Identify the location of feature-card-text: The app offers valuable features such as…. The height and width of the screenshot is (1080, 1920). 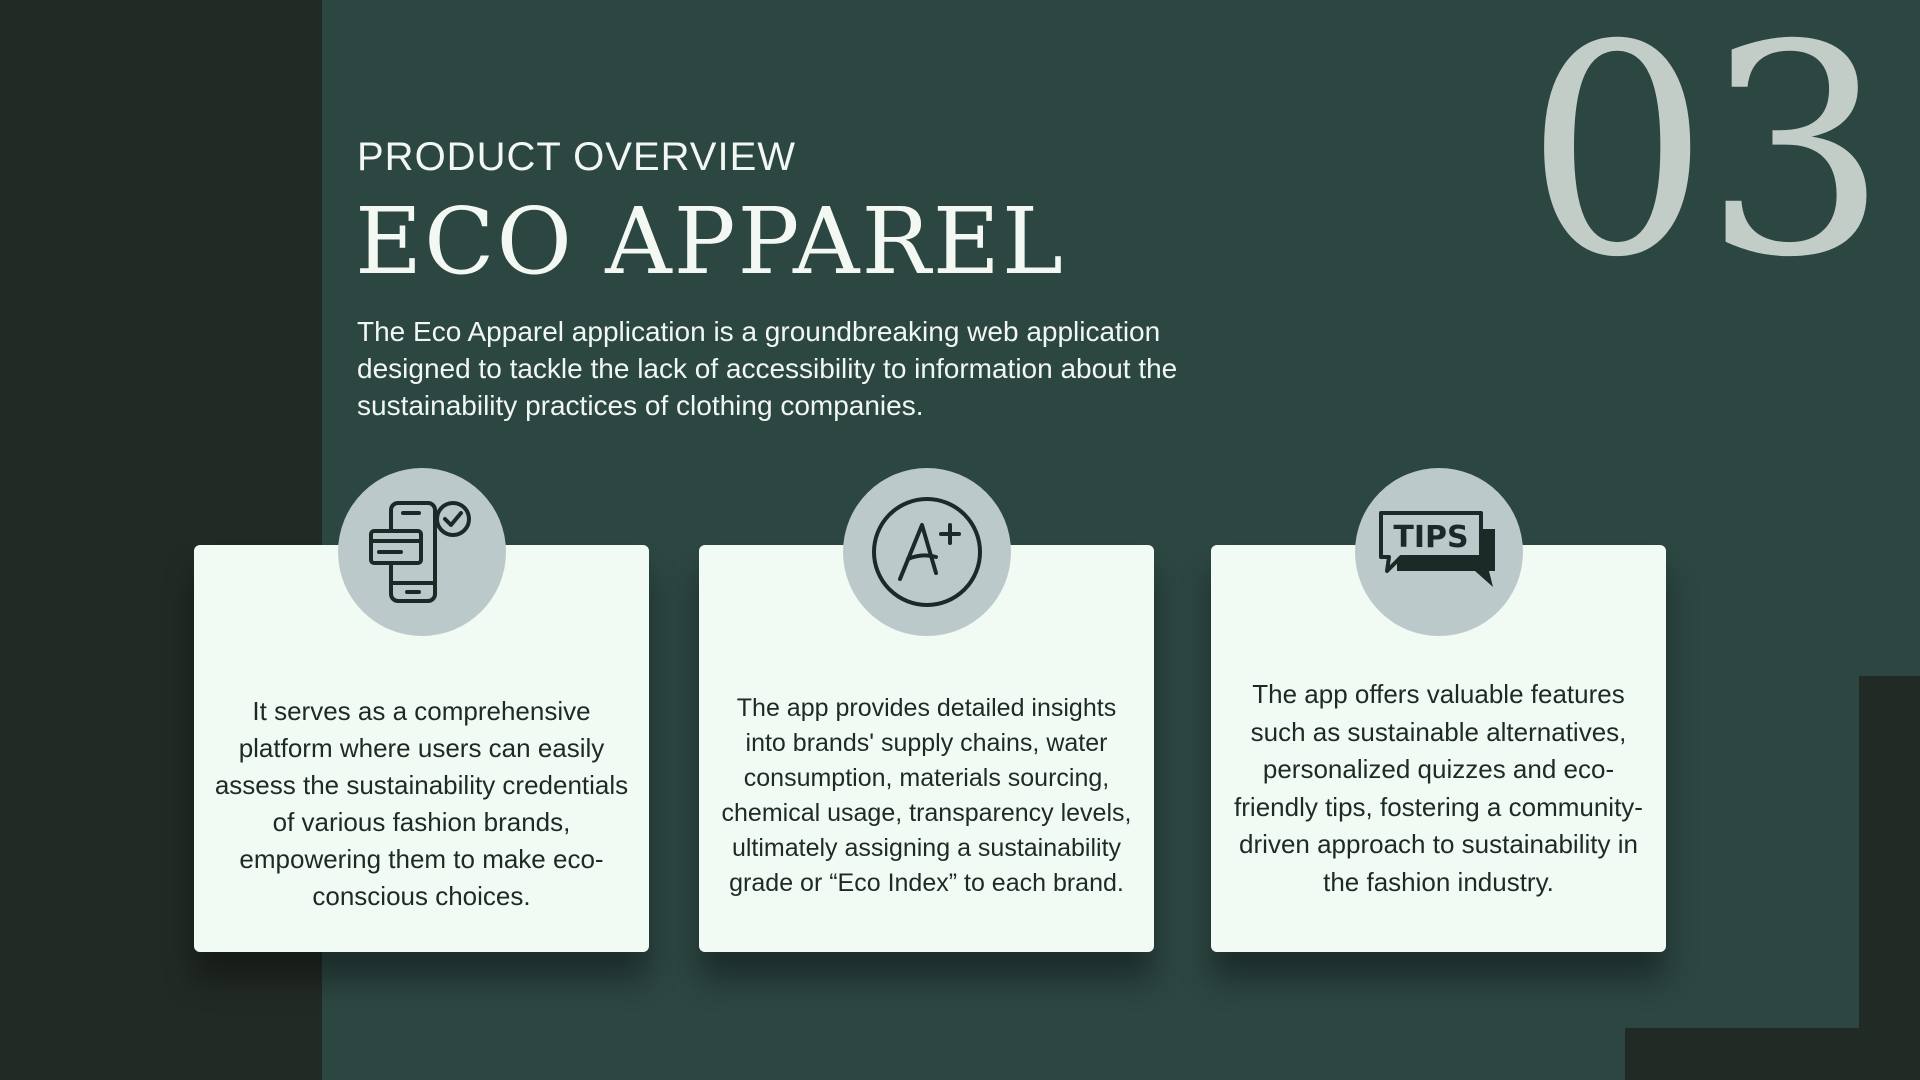
(1438, 788).